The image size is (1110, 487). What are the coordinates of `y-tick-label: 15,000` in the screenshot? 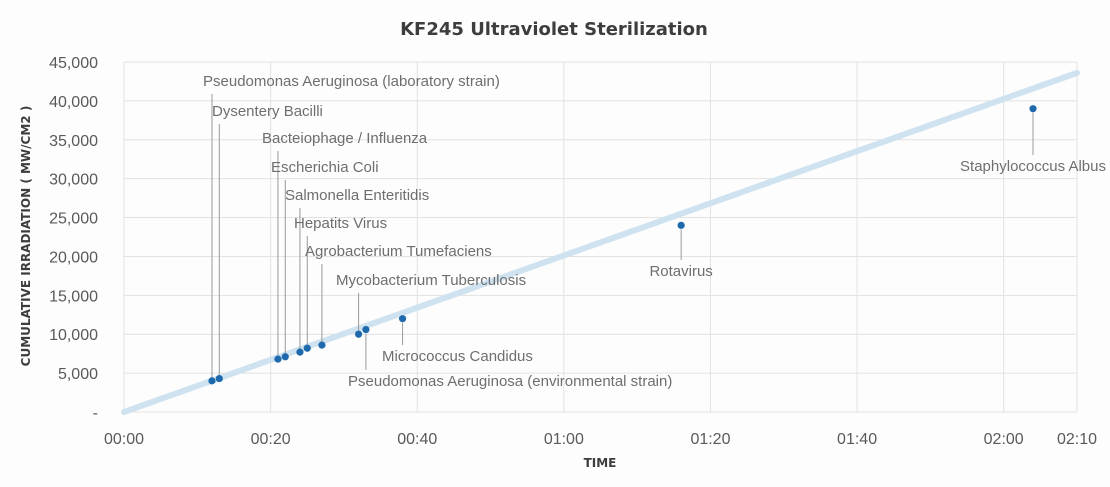 It's located at (73, 296).